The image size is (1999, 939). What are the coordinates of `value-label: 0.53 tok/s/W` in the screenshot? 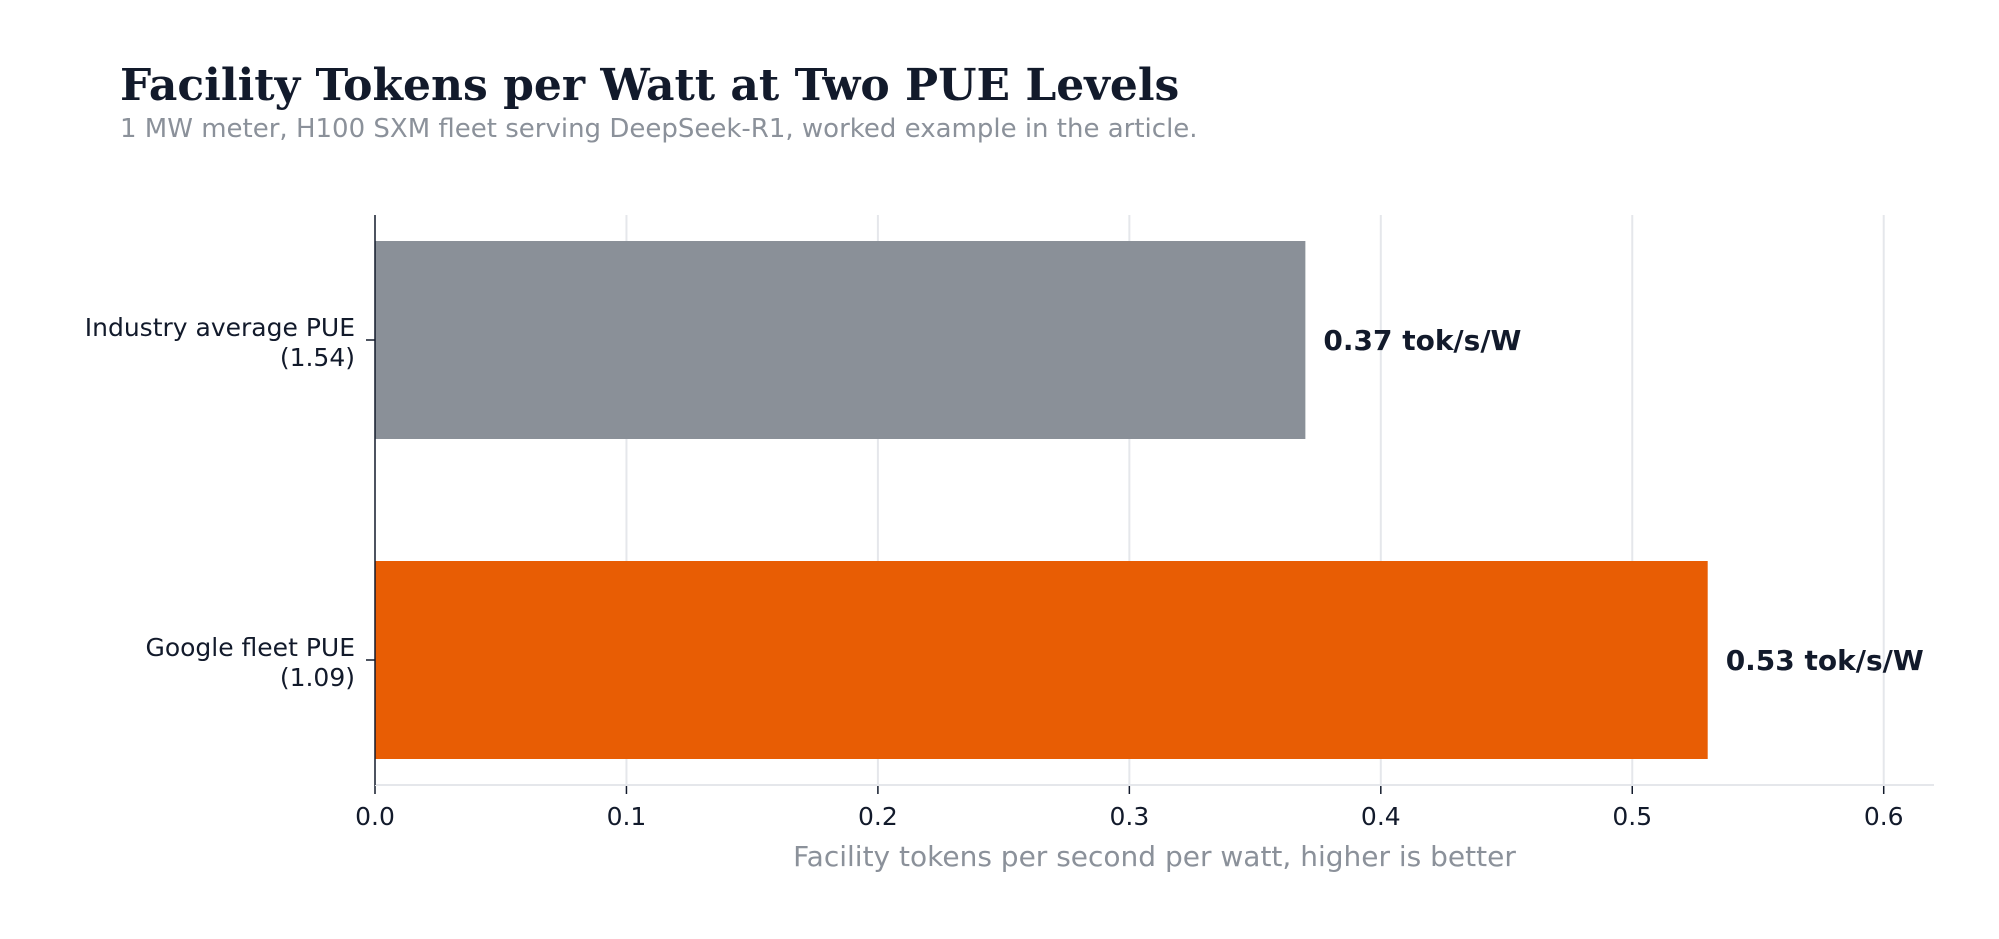 It's located at (1825, 660).